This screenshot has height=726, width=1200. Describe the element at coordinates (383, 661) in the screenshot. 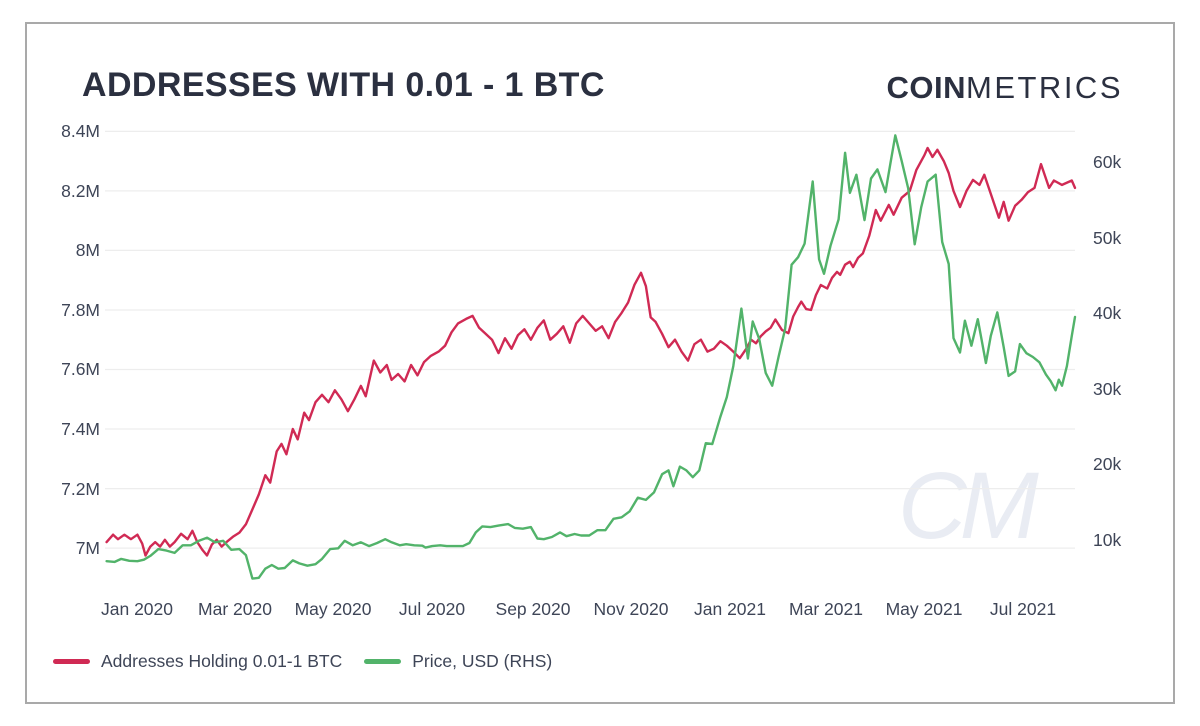

I see `legend-swatch-price` at that location.